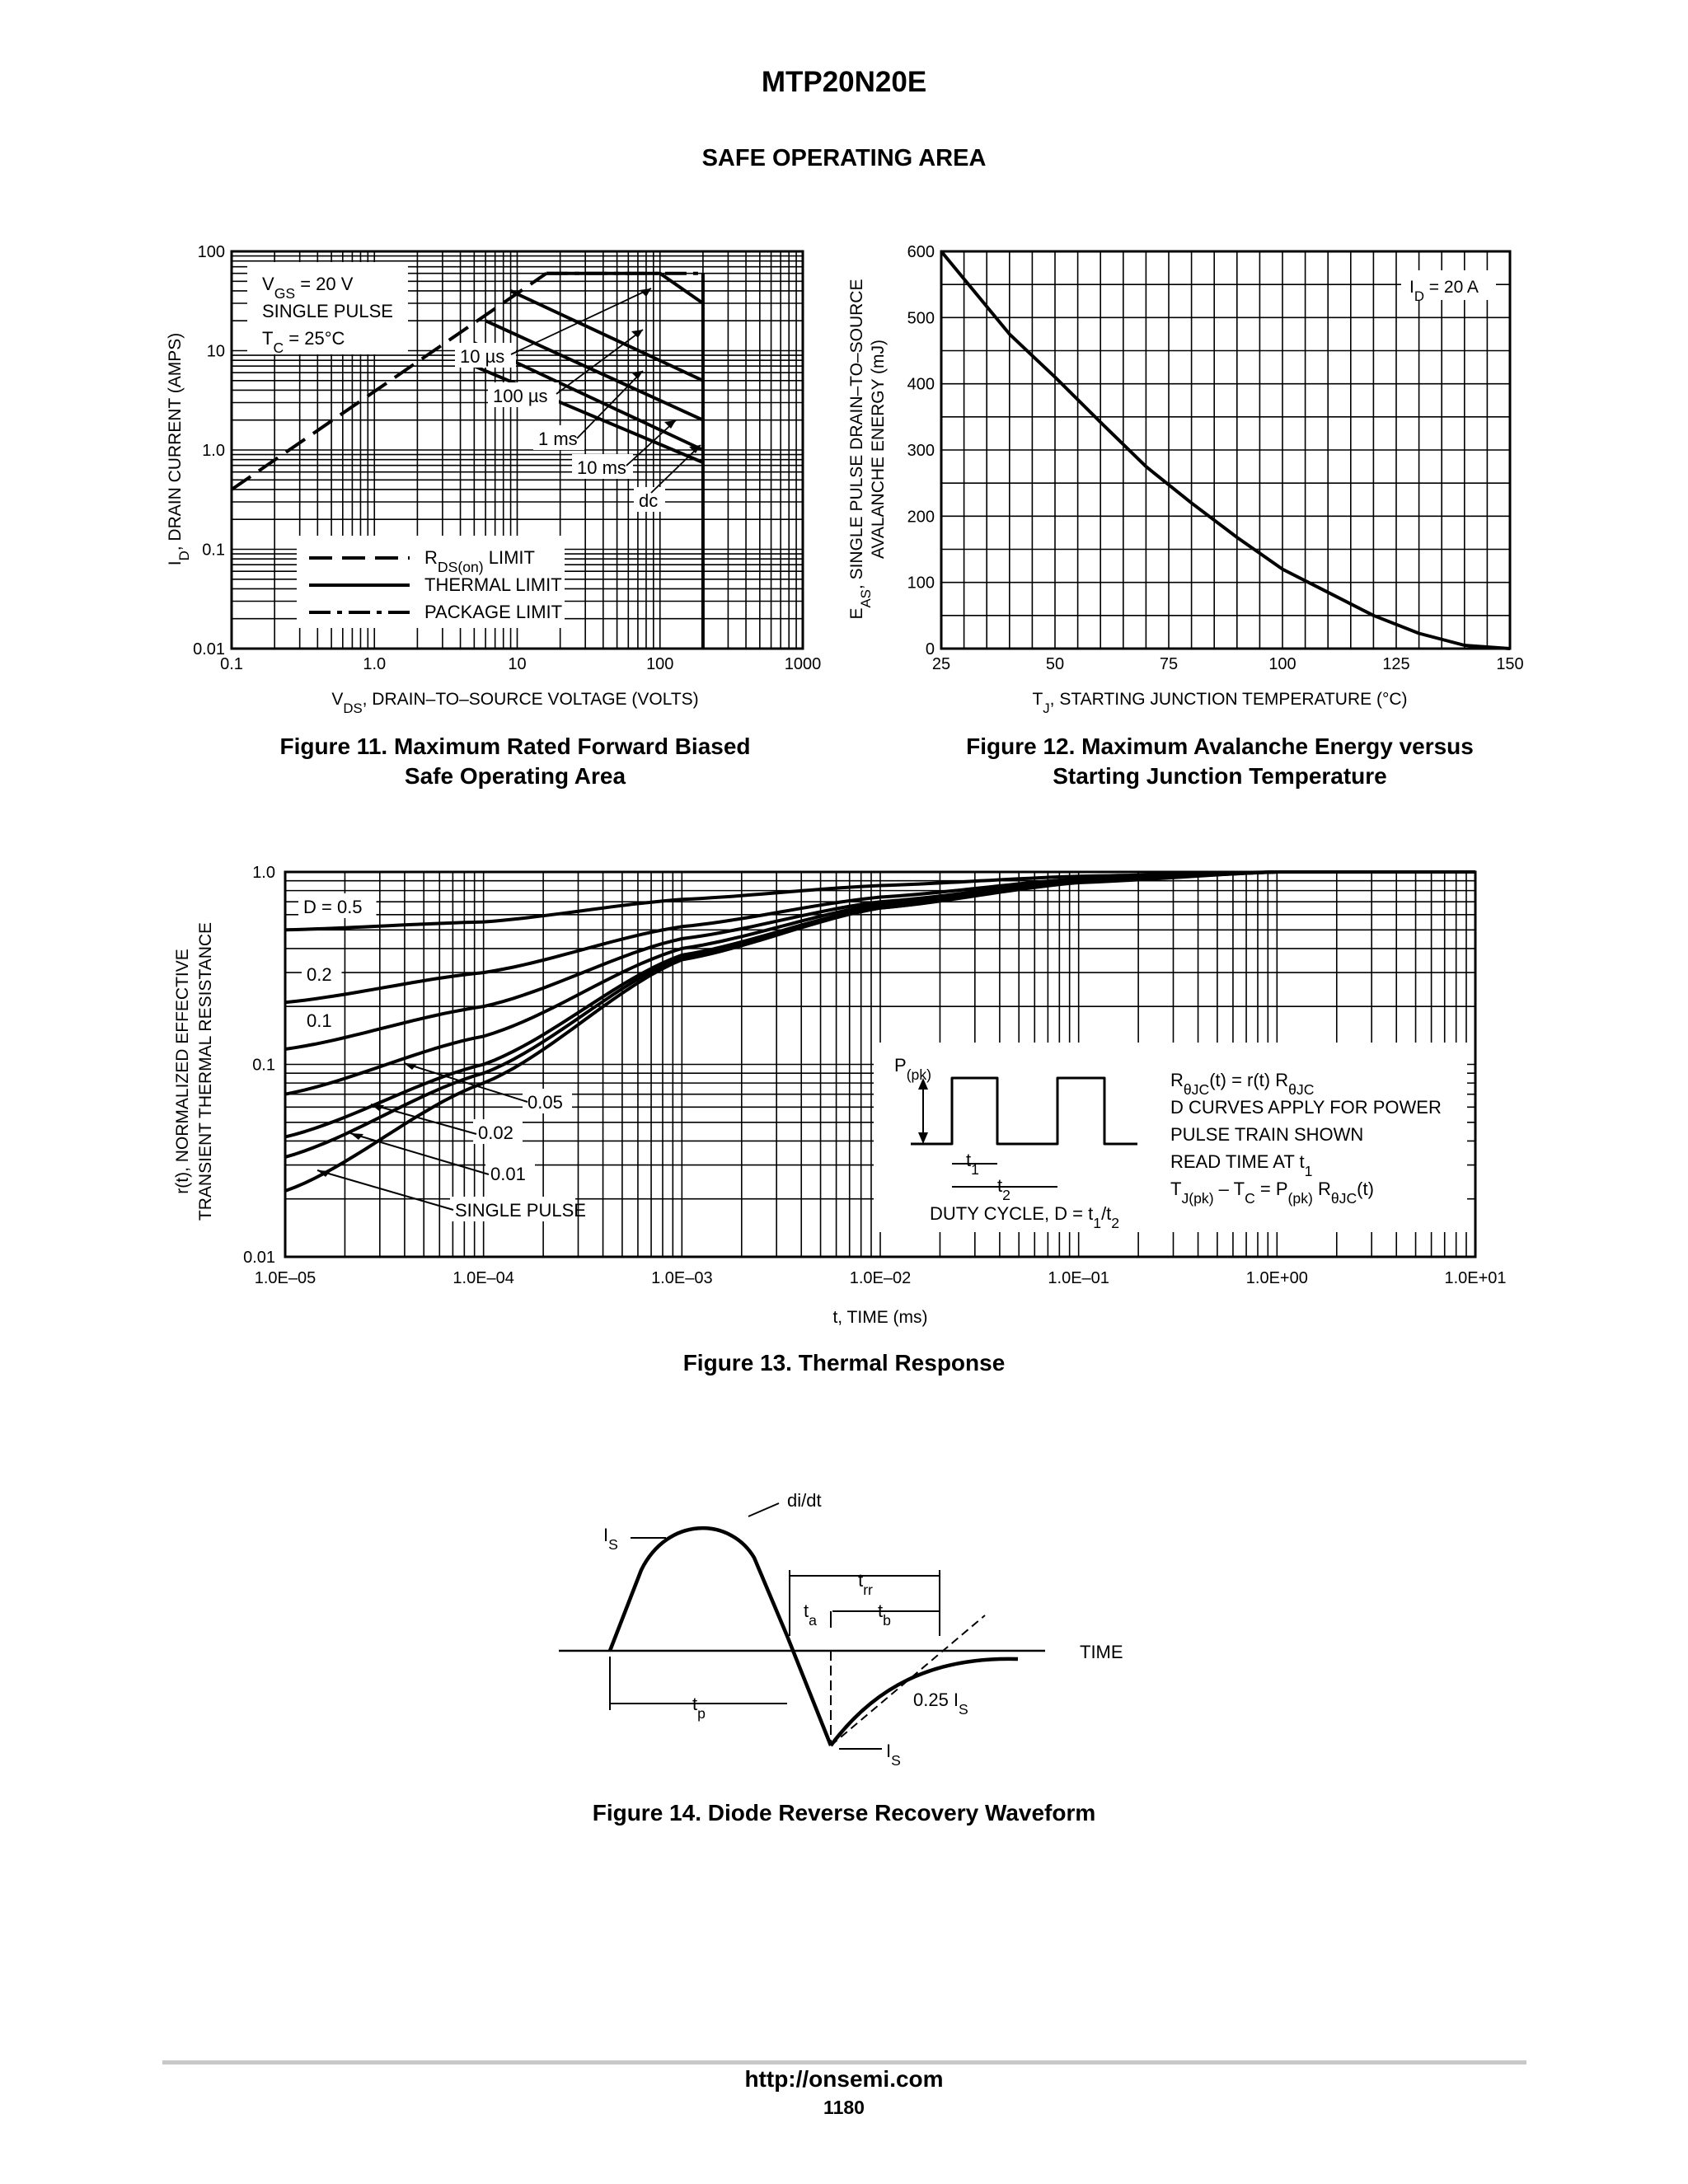  Describe the element at coordinates (931, 649) in the screenshot. I see `fig12-y-tick: 0` at that location.